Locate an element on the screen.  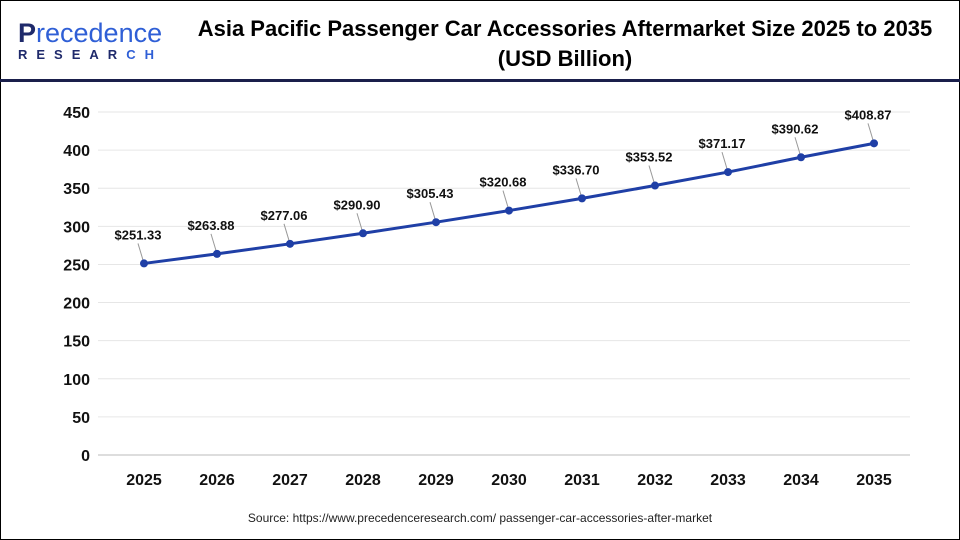
logo-text: RESEAR is located at coordinates (72, 54).